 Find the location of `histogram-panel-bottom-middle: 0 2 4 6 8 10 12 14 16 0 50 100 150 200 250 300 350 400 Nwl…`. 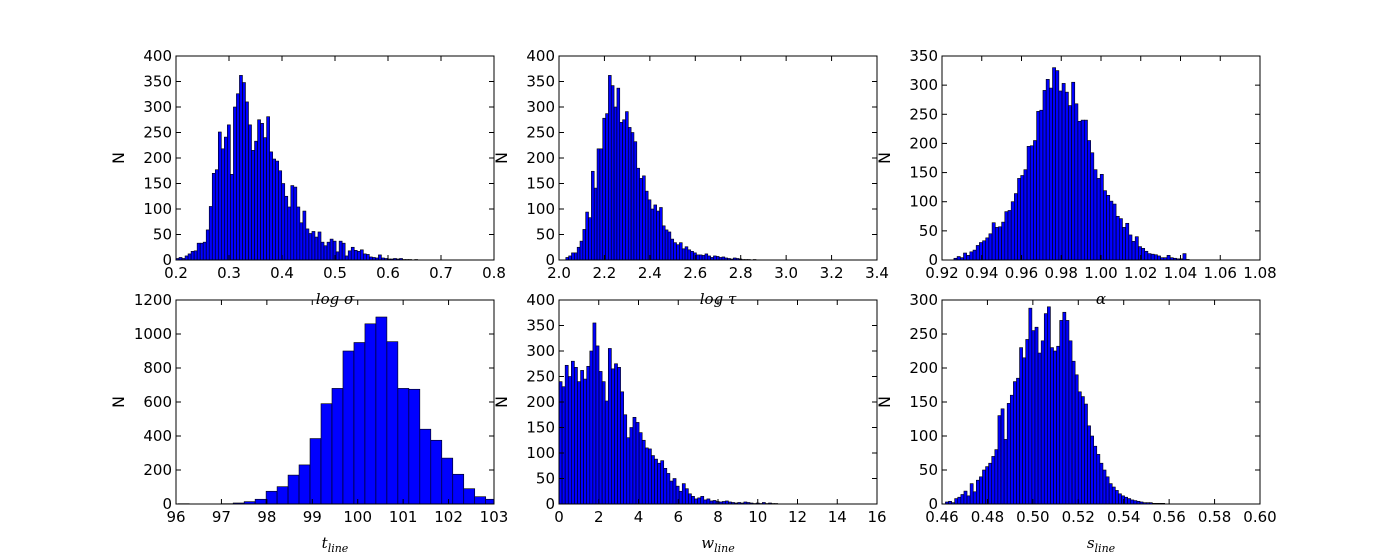

histogram-panel-bottom-middle: 0 2 4 6 8 10 12 14 16 0 50 100 150 200 250 300 350 400 Nwl… is located at coordinates (689, 423).